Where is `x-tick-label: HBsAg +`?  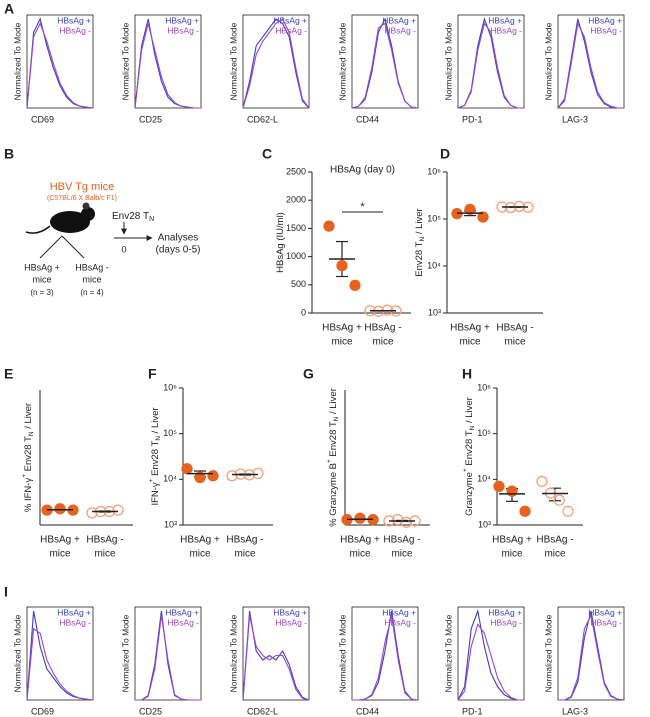
x-tick-label: HBsAg + is located at coordinates (470, 328).